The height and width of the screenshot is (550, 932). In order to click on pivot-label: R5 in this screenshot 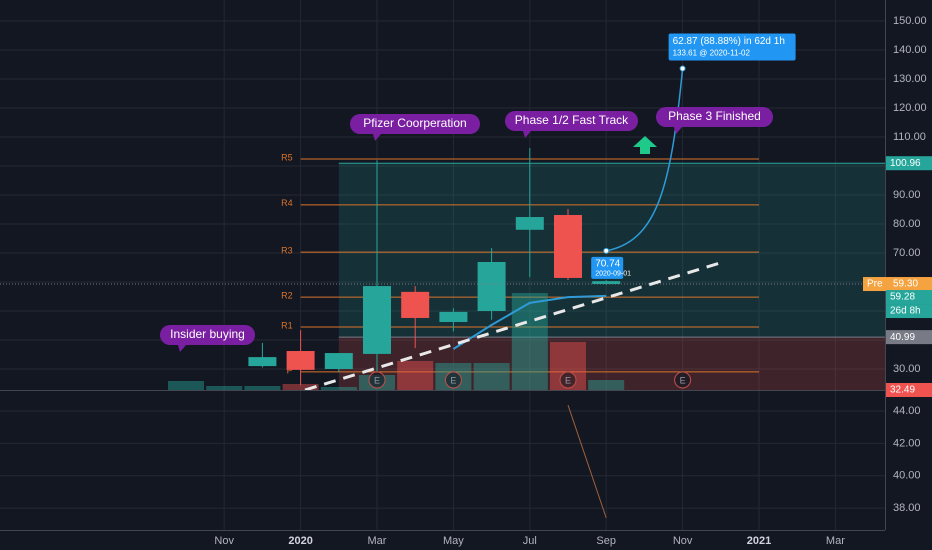, I will do `click(287, 157)`.